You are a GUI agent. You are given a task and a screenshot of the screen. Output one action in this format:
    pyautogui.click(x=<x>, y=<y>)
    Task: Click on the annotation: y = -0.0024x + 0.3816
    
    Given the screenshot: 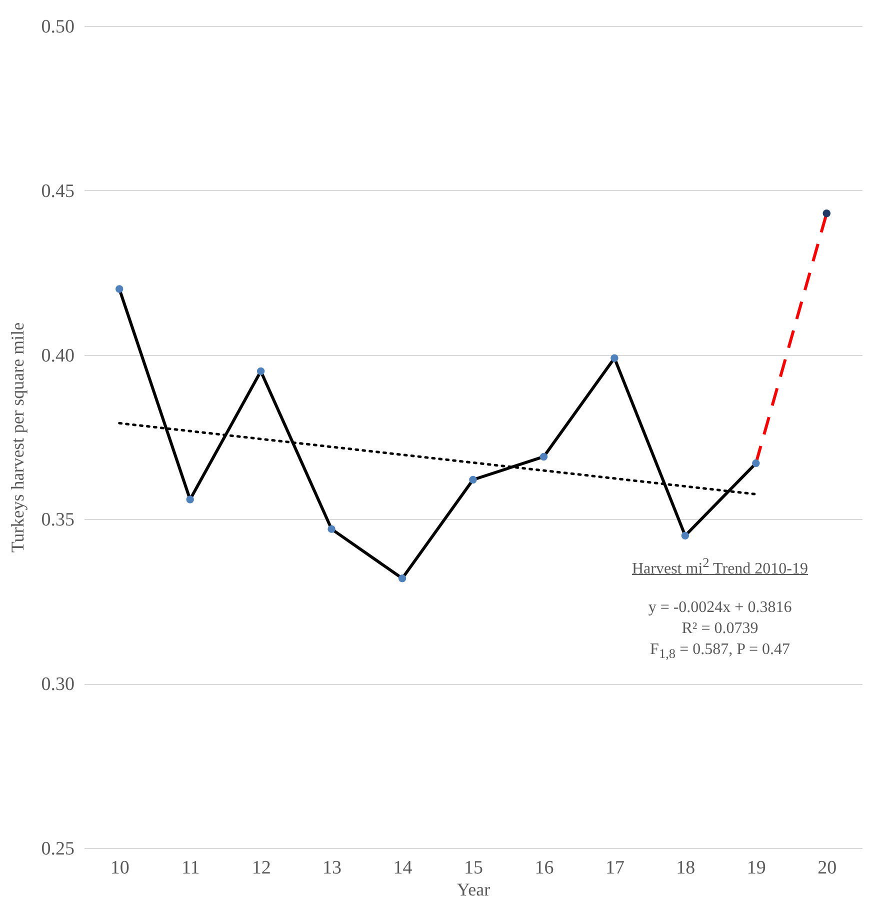 What is the action you would take?
    pyautogui.click(x=720, y=608)
    